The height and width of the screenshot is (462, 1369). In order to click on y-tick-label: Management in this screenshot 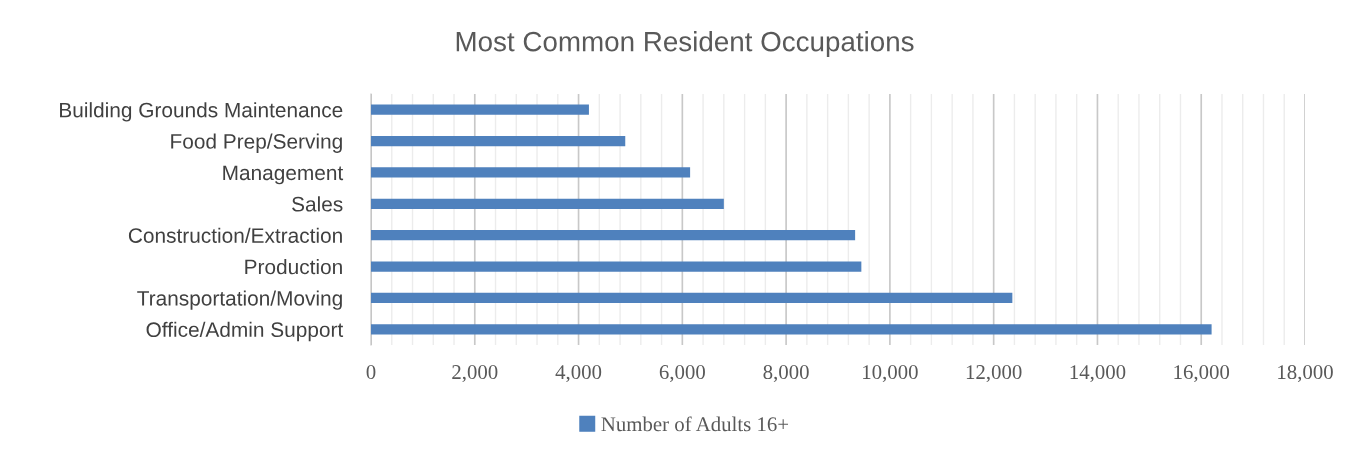, I will do `click(283, 175)`.